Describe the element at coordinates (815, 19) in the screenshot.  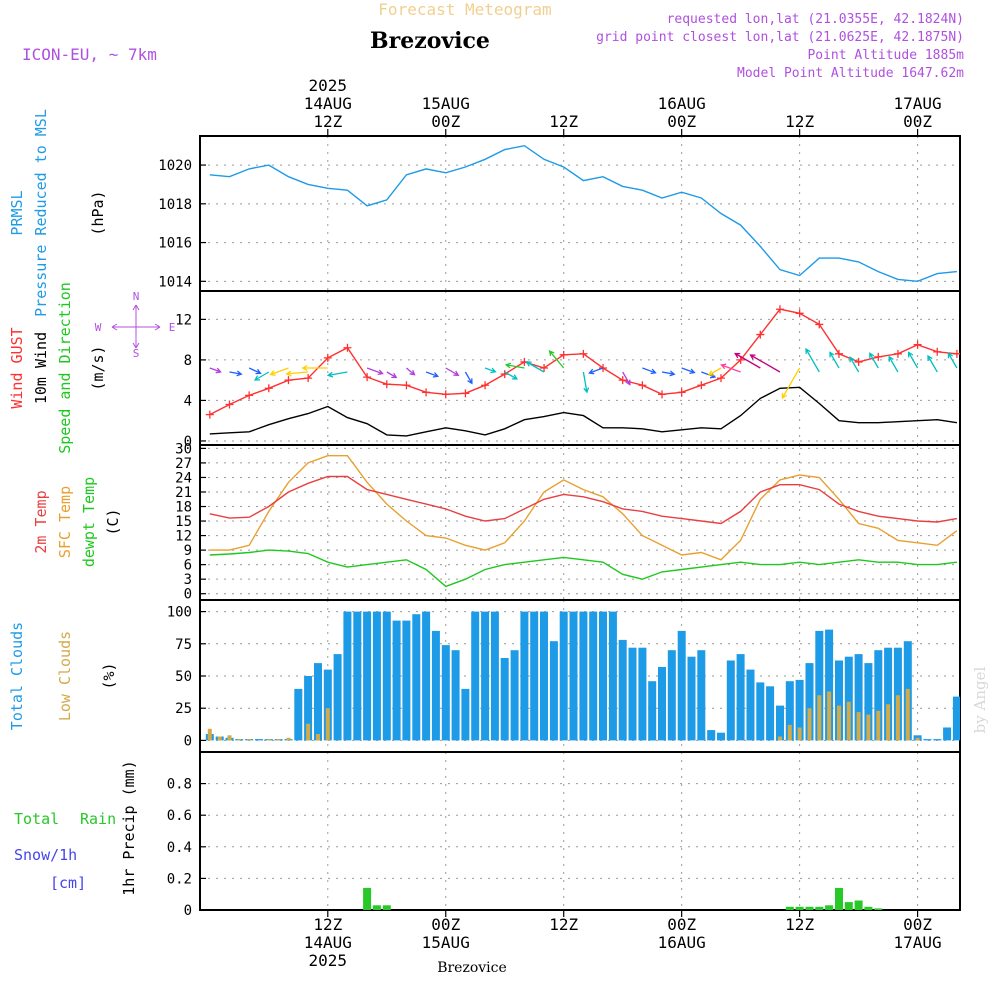
I see `requested-coords: requested lon,lat (21.0355E, 42.1824N)` at that location.